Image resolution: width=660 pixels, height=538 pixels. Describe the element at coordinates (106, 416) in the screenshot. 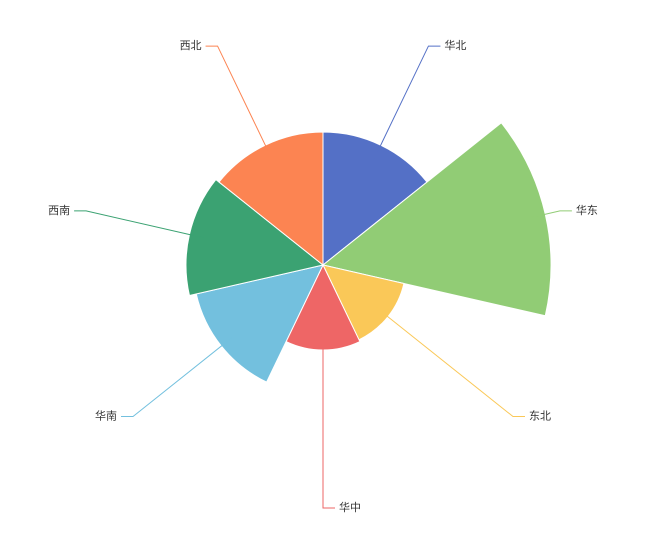

I see `sector-label: 华南` at that location.